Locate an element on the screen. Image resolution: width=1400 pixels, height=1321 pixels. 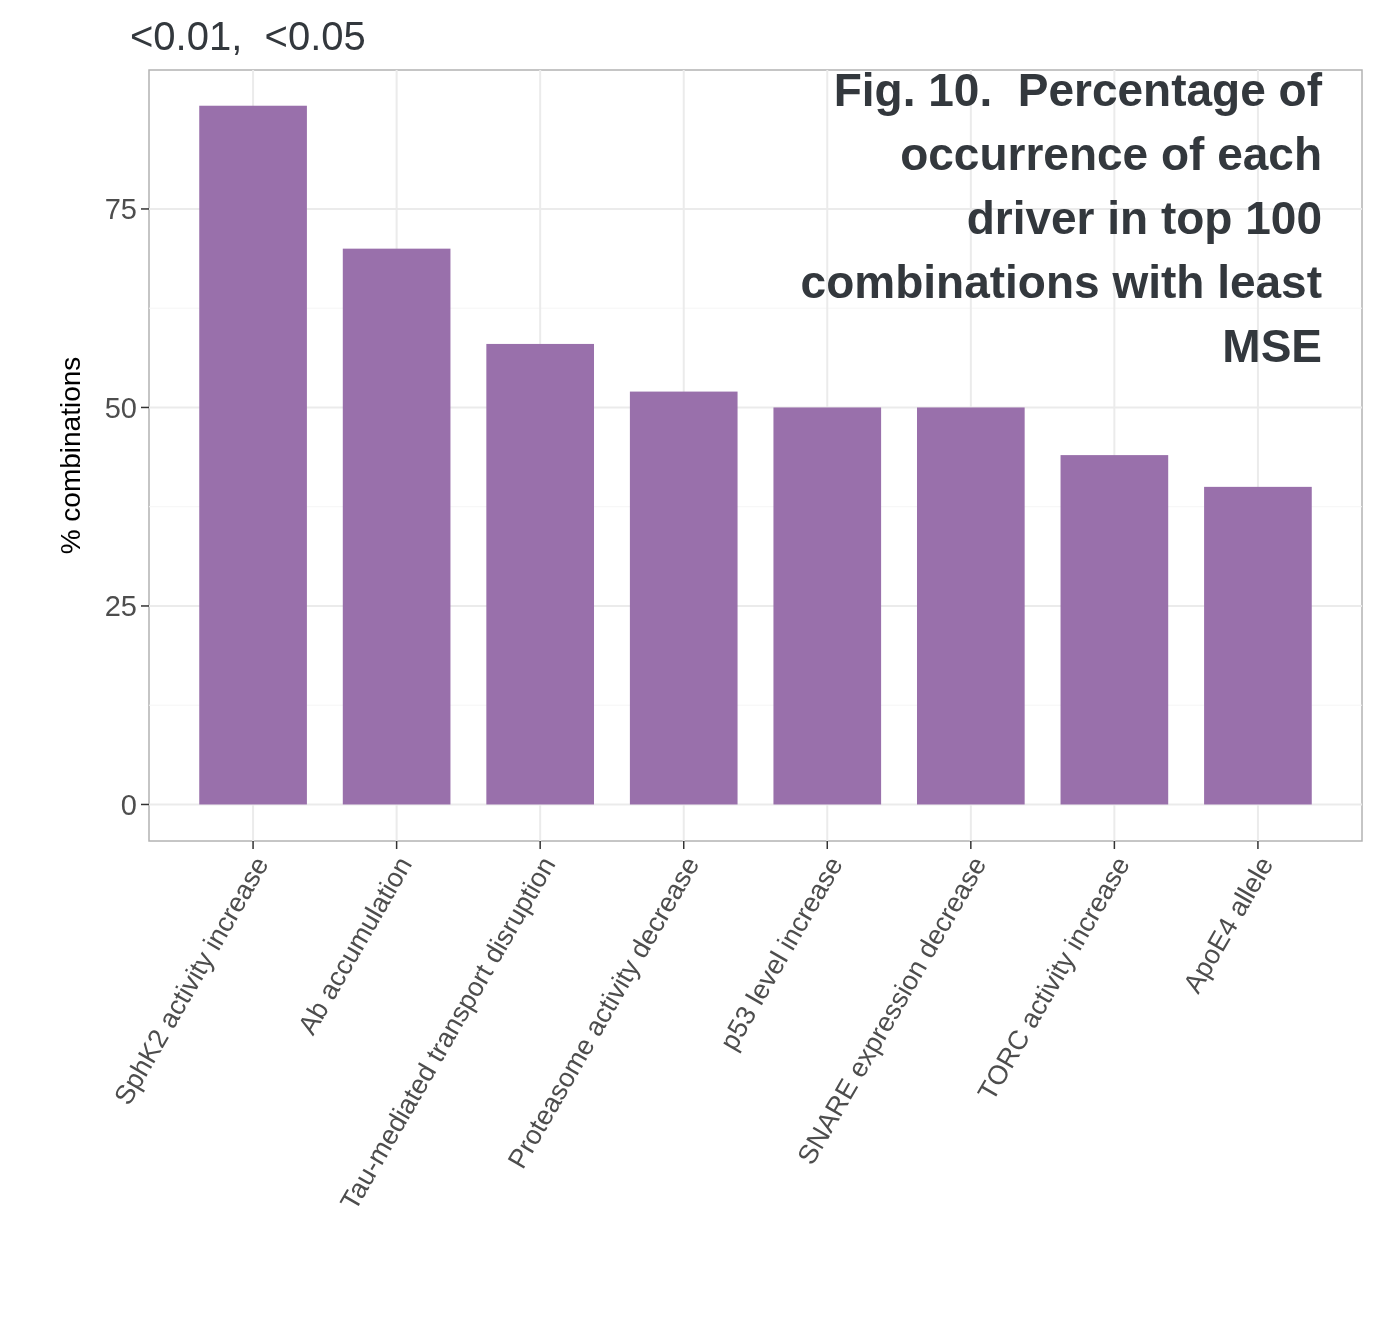
y-tick-label: 50 is located at coordinates (120, 407).